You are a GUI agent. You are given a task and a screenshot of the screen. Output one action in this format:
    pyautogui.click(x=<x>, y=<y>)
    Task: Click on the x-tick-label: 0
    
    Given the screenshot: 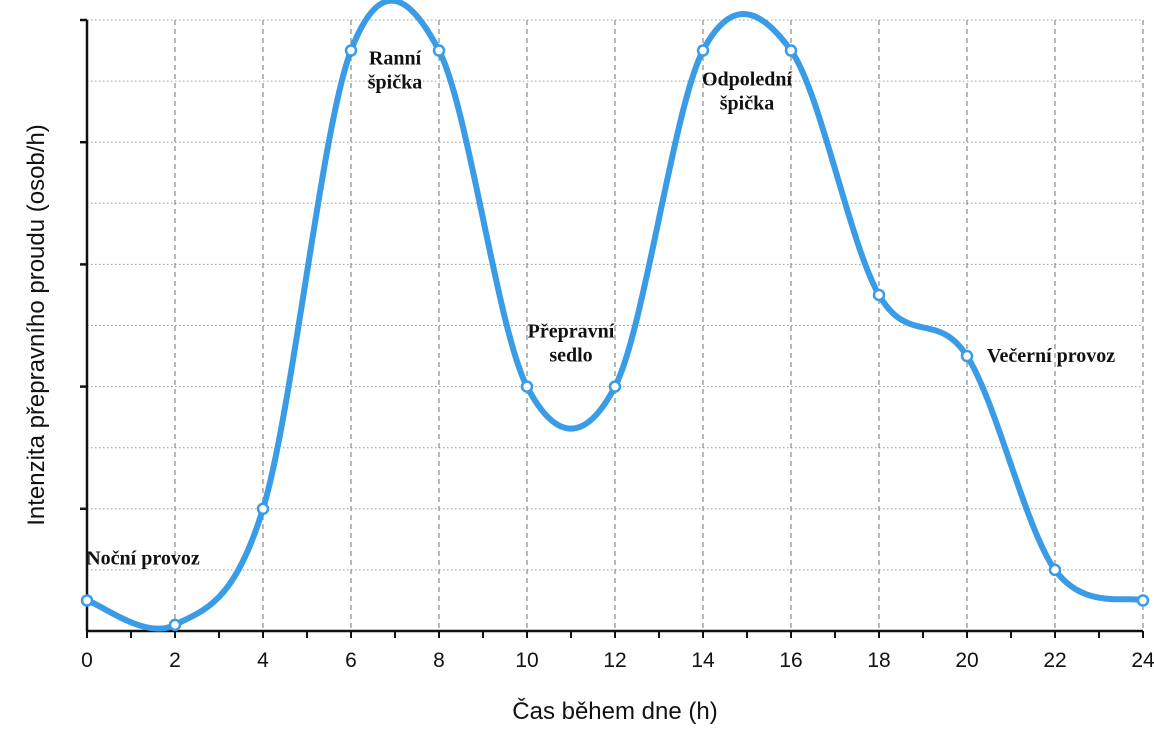 What is the action you would take?
    pyautogui.click(x=87, y=660)
    